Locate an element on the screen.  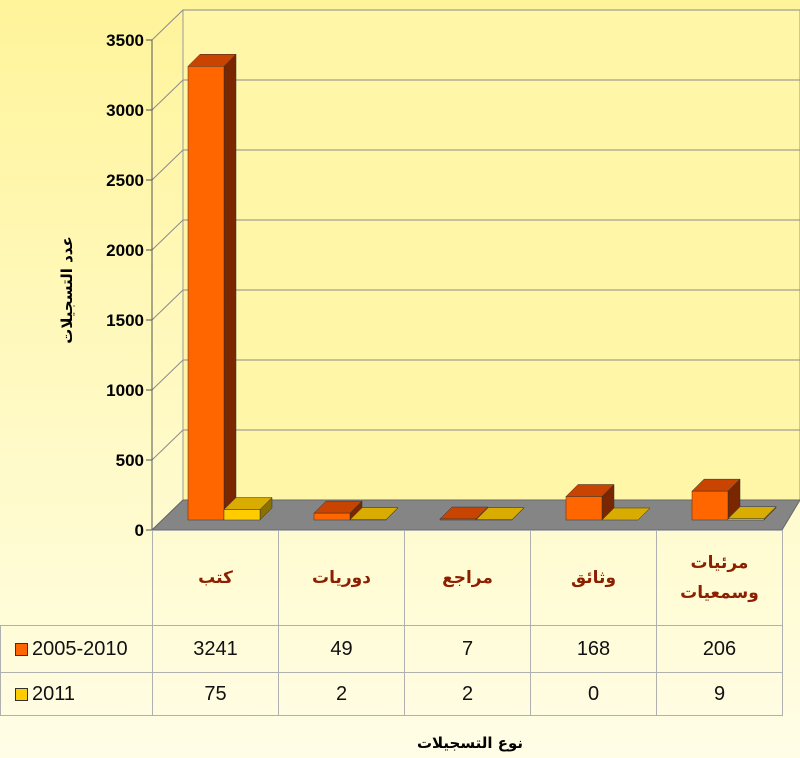
table-value: 0 is located at coordinates (593, 694).